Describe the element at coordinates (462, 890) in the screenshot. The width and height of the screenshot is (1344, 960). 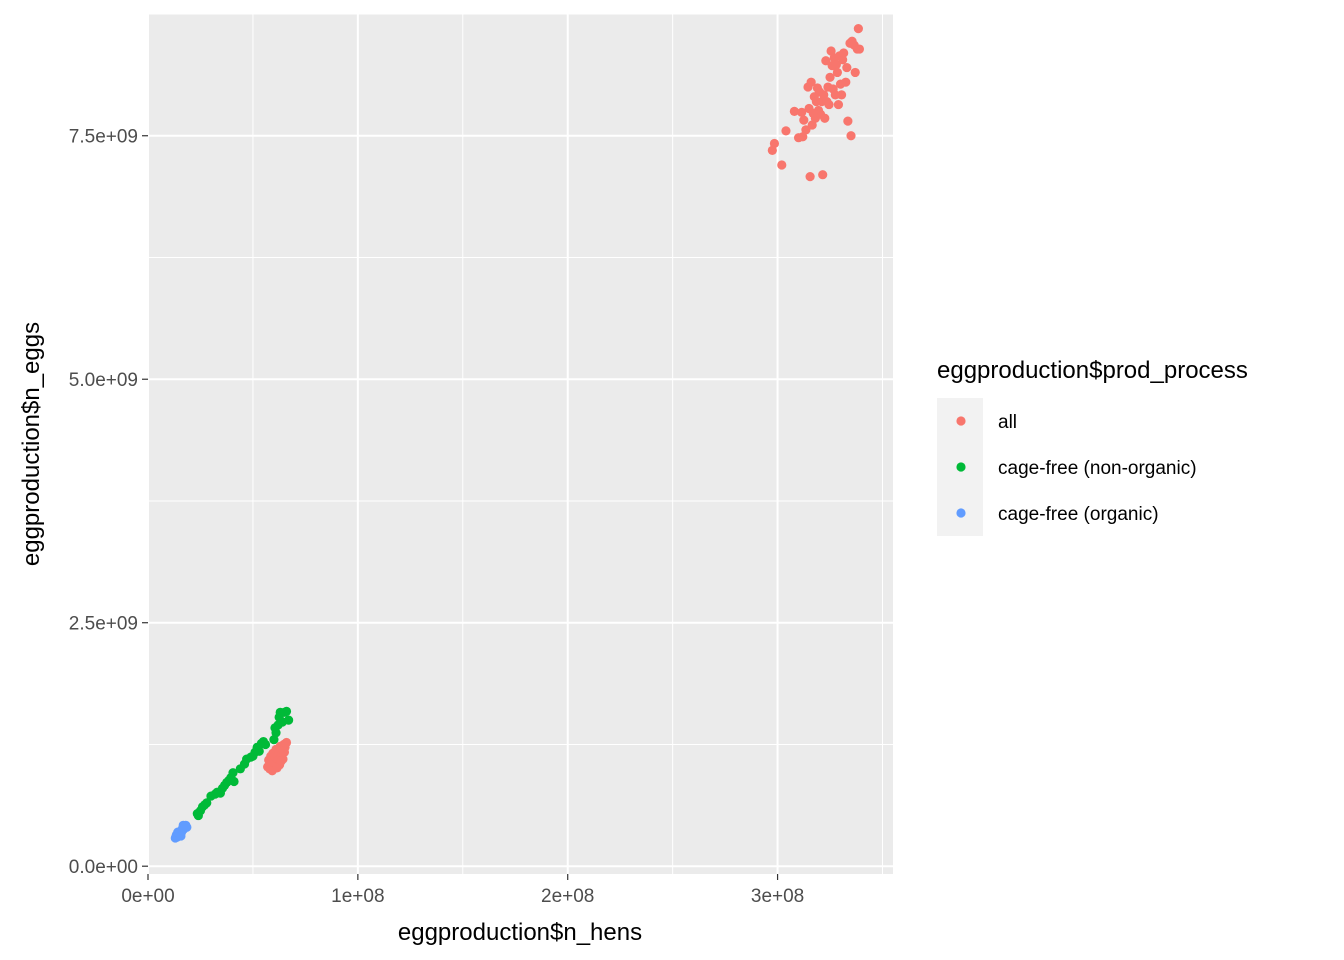
I see `x-axis-ticks: 0e+00 1e+08 2e+08 3e+08` at that location.